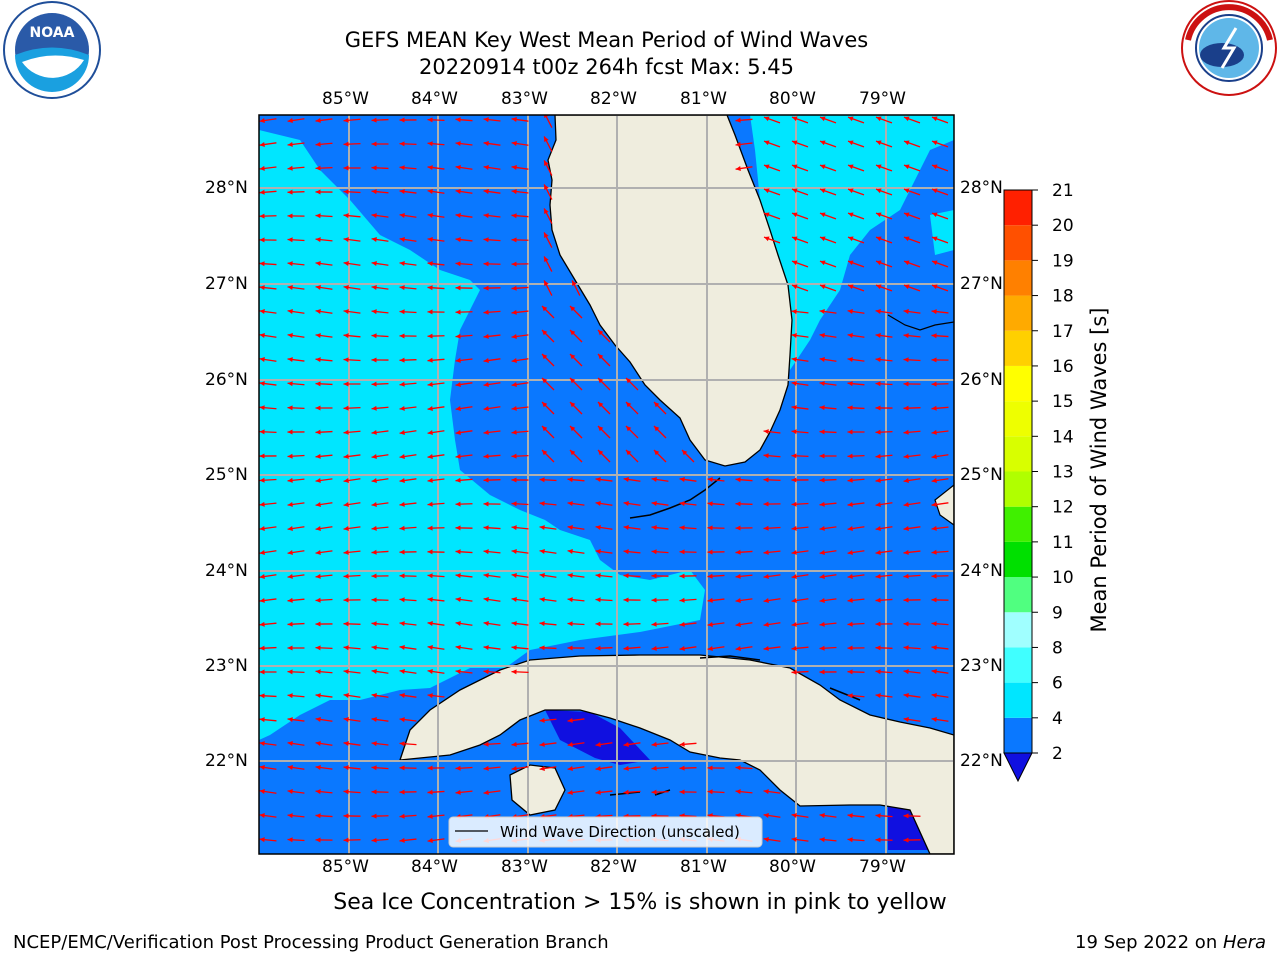  What do you see at coordinates (226, 284) in the screenshot?
I see `lat-label-left-27: 27°N` at bounding box center [226, 284].